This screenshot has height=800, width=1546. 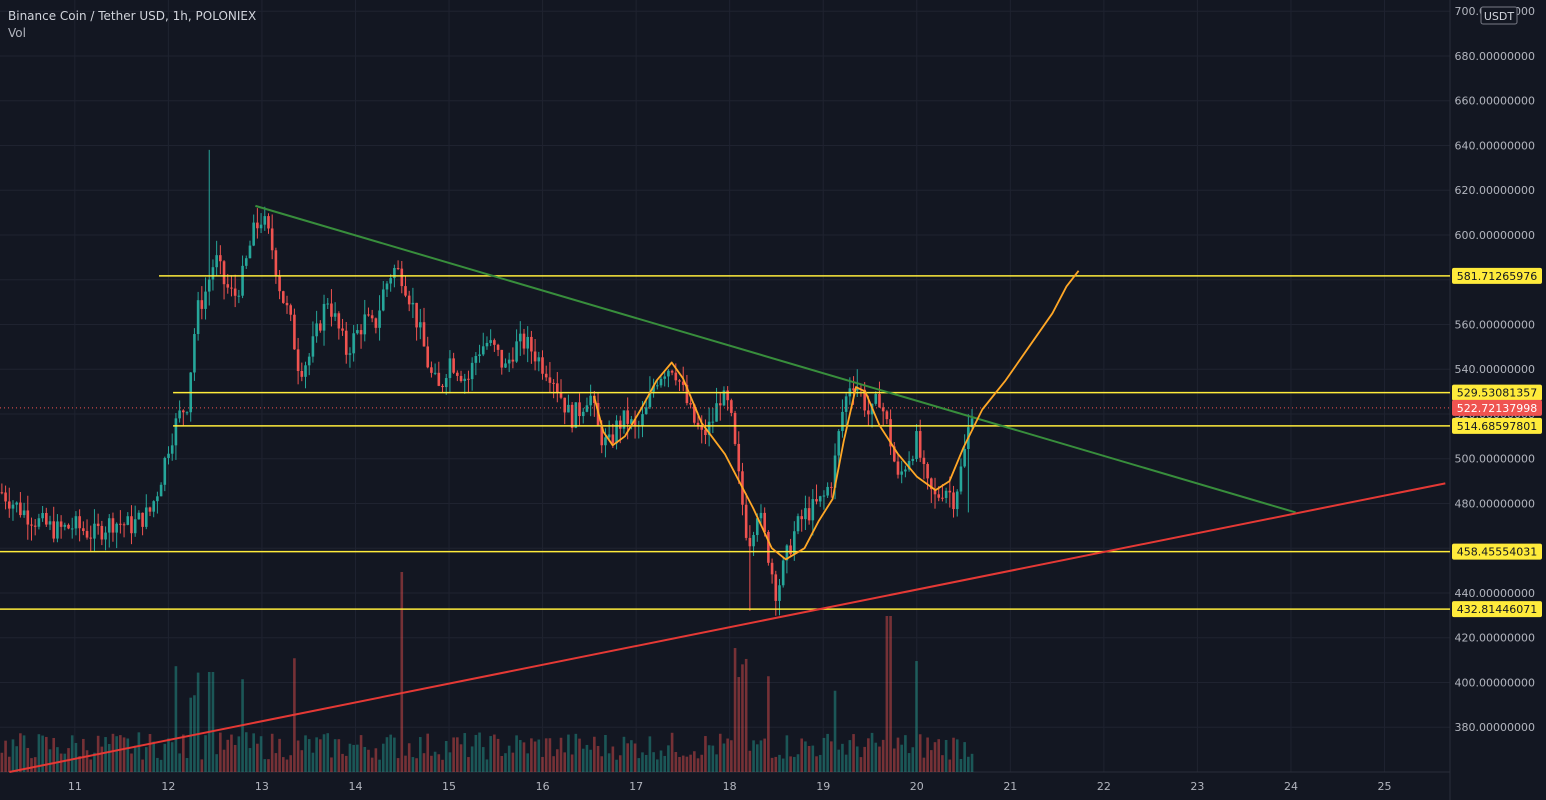 I want to click on x-tick-label: 13, so click(x=262, y=786).